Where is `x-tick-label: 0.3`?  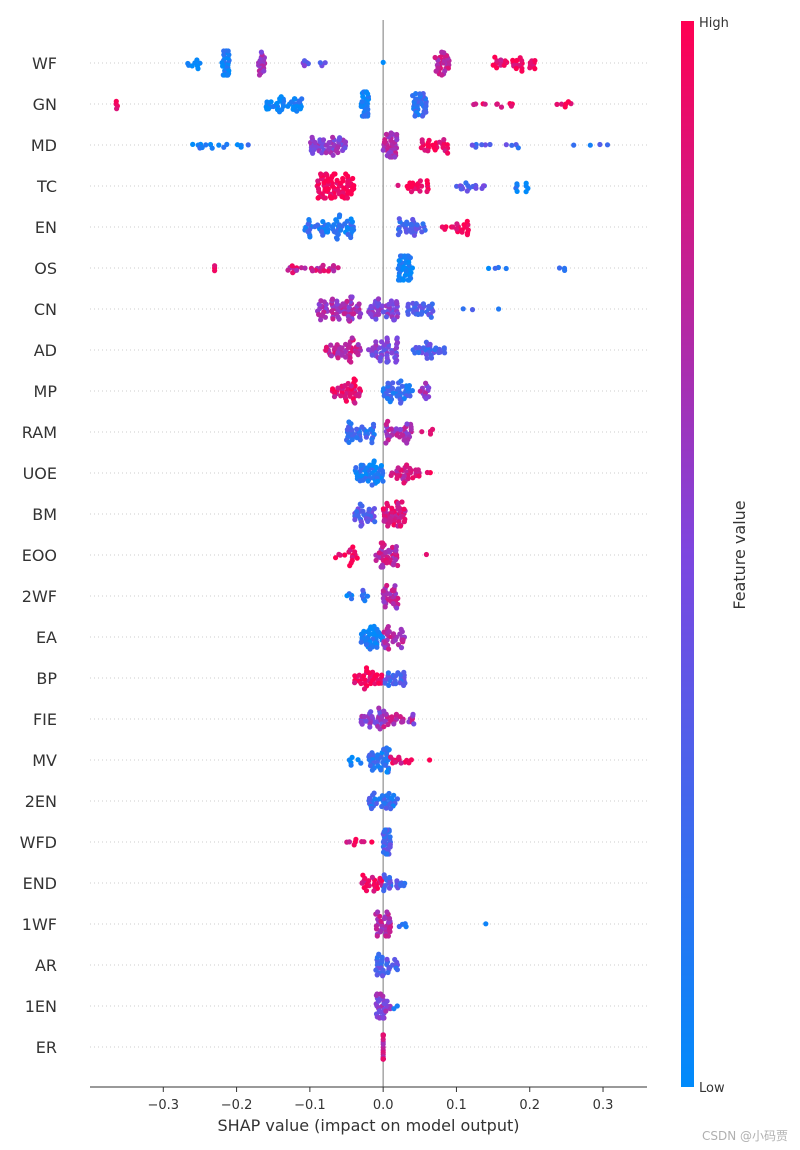 x-tick-label: 0.3 is located at coordinates (603, 1105).